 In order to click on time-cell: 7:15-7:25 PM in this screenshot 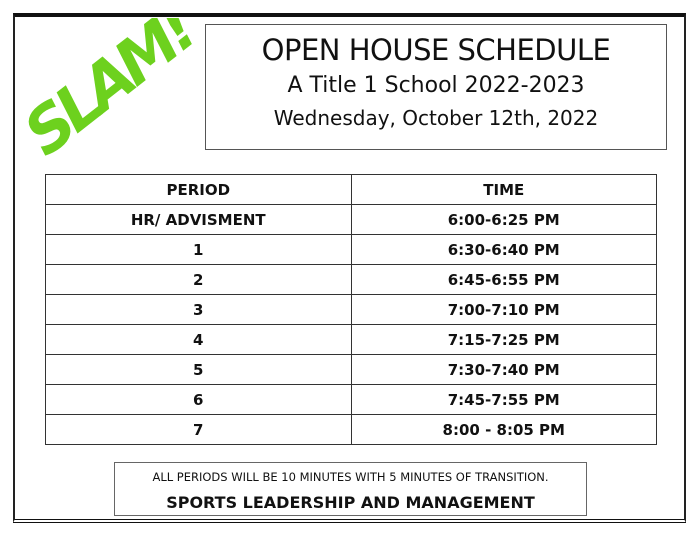, I will do `click(503, 339)`.